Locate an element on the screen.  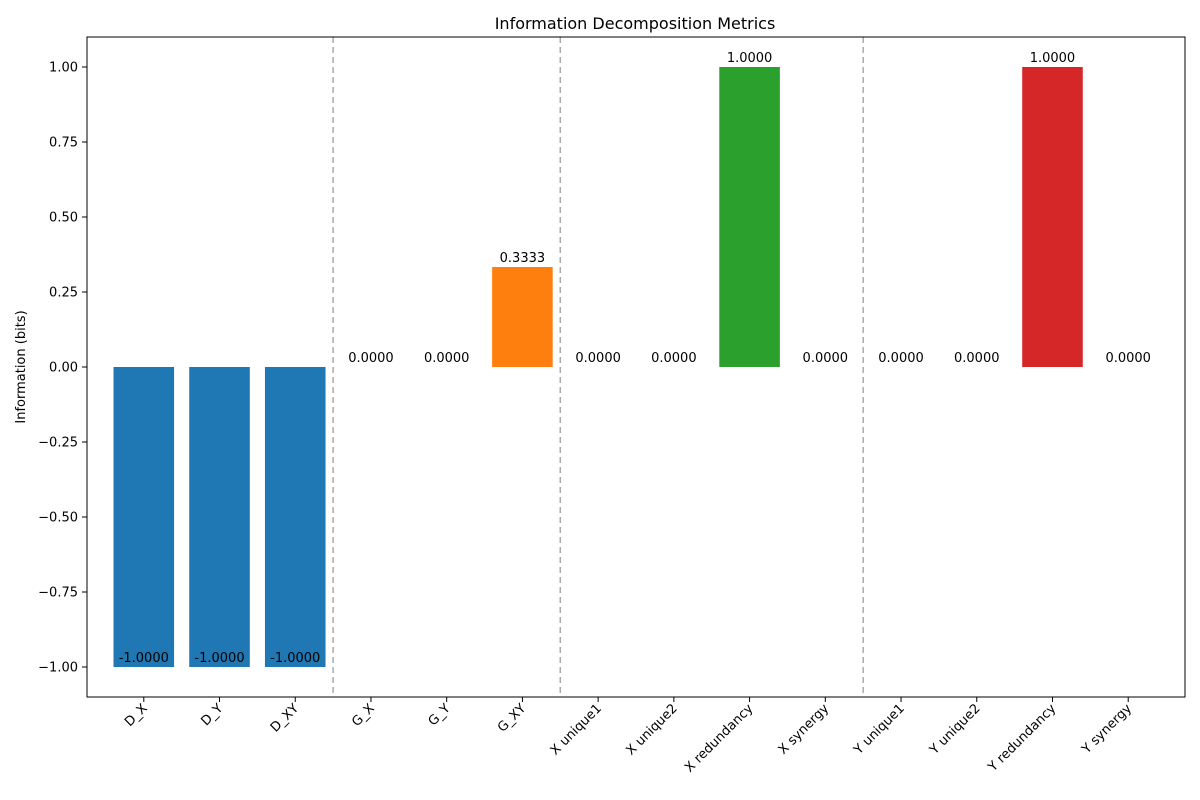
x-tick-label-1: D_Y is located at coordinates (212, 715).